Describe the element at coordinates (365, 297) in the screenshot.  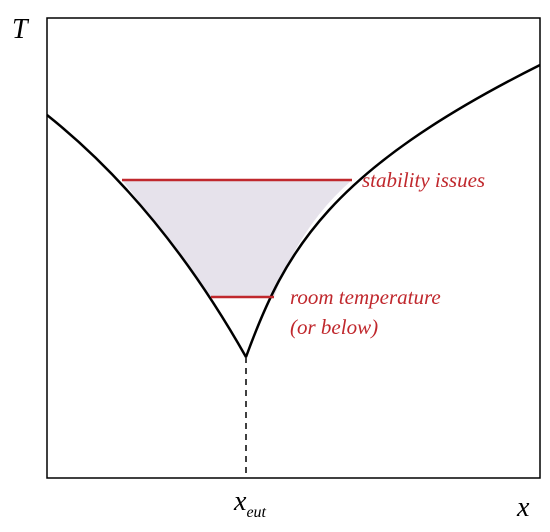
I see `annotation: room temperature` at that location.